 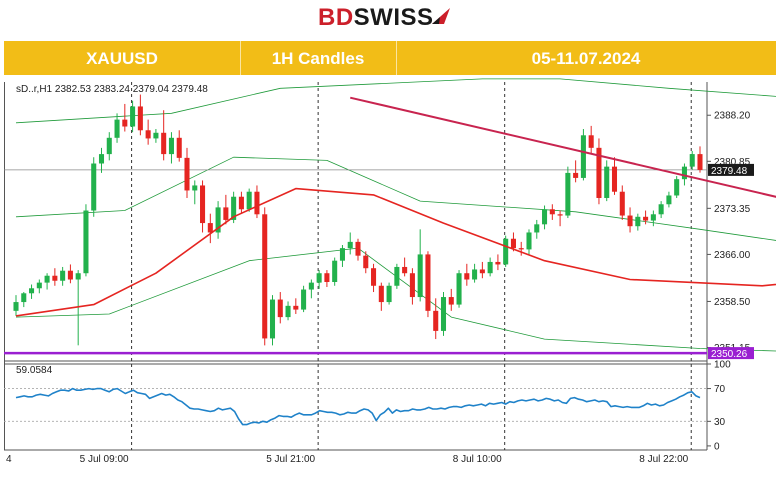 I want to click on rsi-tick-label: 0, so click(x=717, y=446).